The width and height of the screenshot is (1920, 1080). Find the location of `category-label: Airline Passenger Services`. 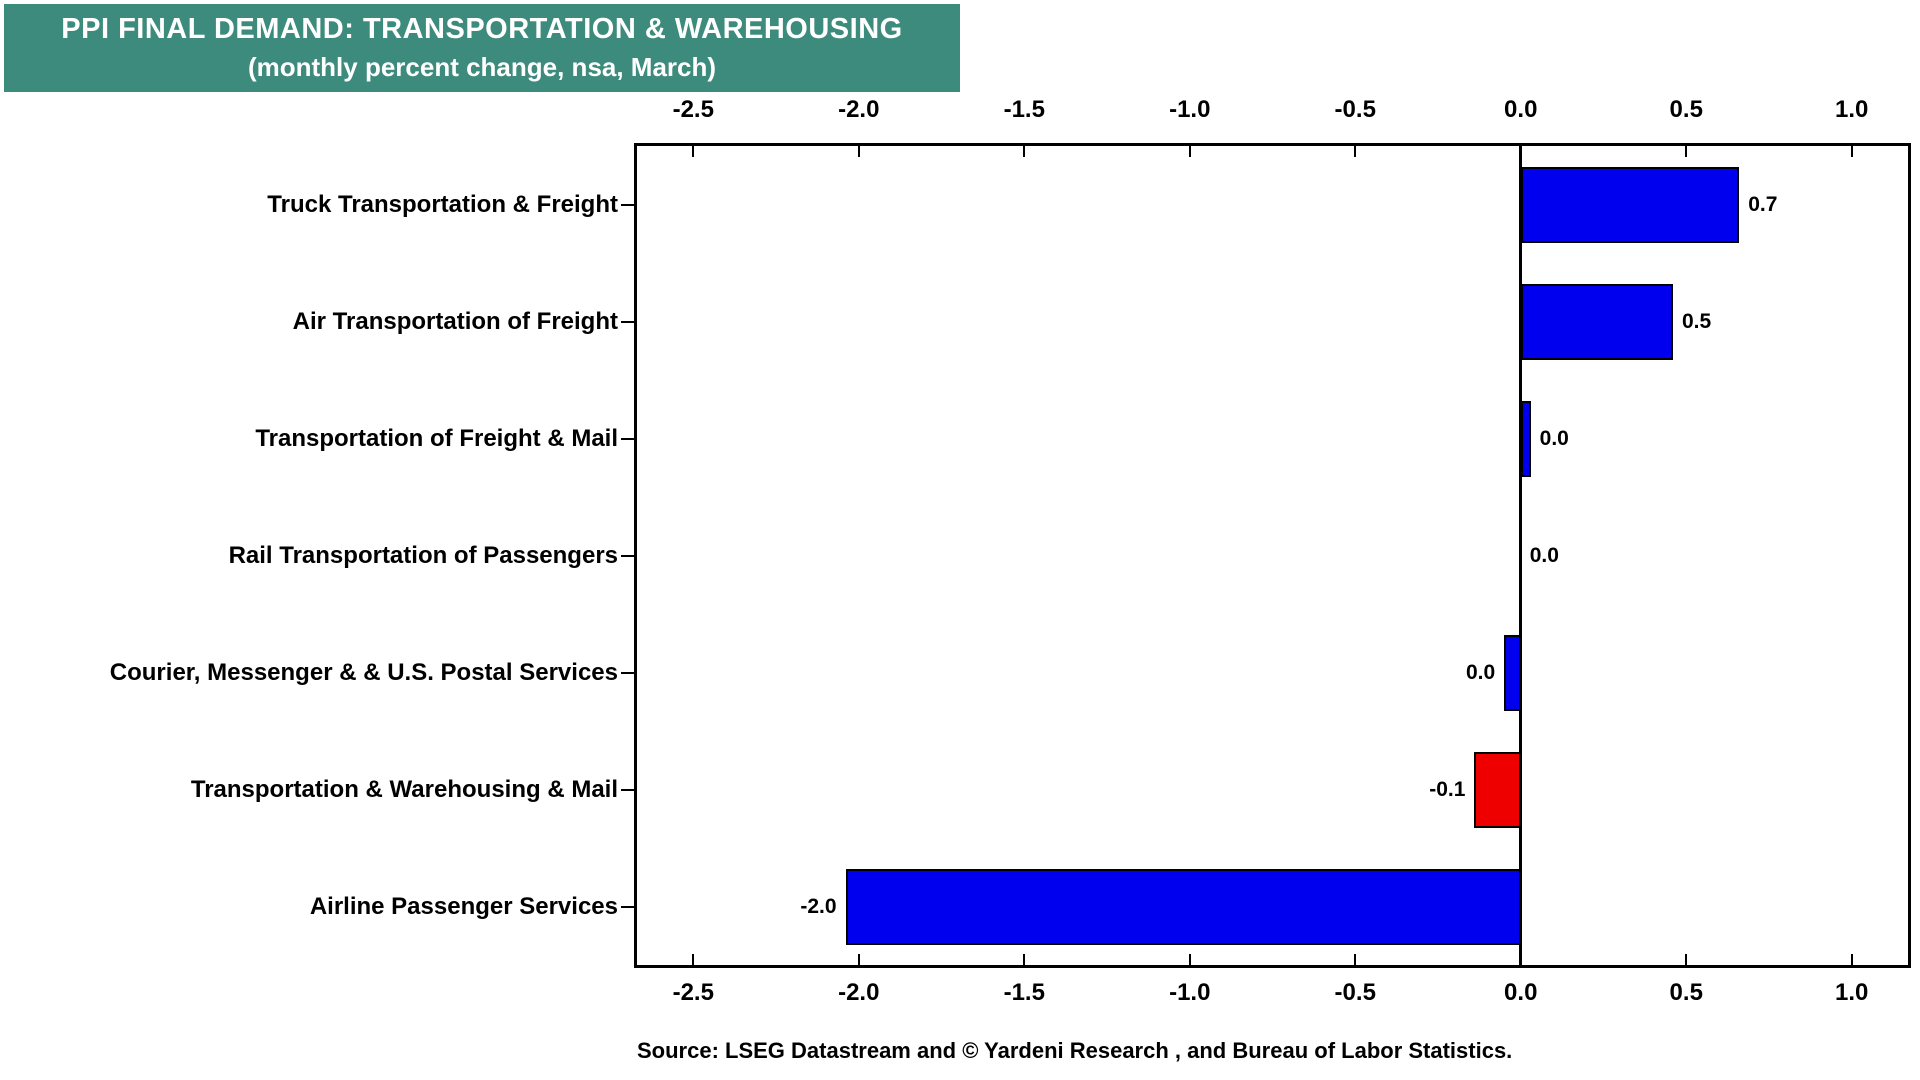

category-label: Airline Passenger Services is located at coordinates (463, 906).